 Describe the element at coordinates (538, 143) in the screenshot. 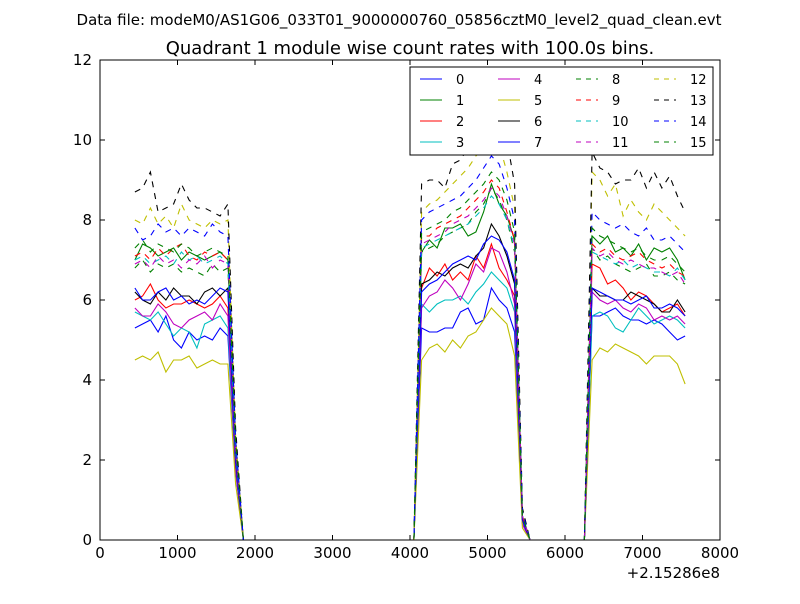

I see `legend-label-7: 7` at that location.